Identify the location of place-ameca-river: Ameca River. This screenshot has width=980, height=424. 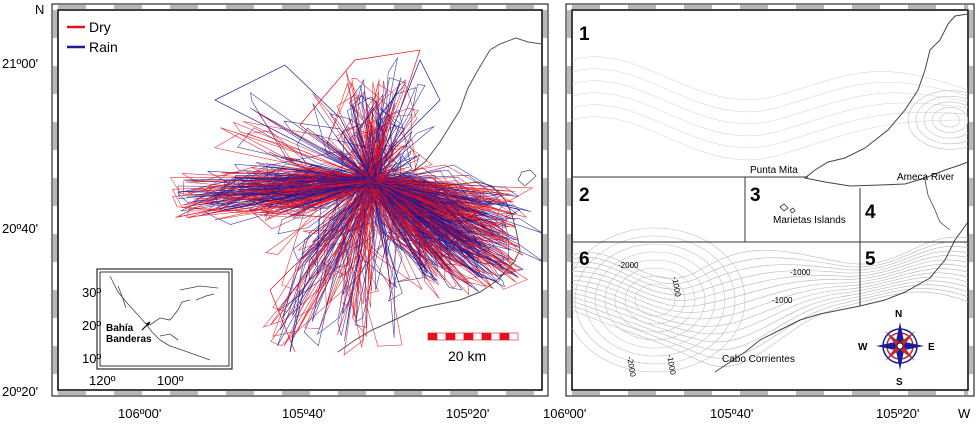
(926, 177).